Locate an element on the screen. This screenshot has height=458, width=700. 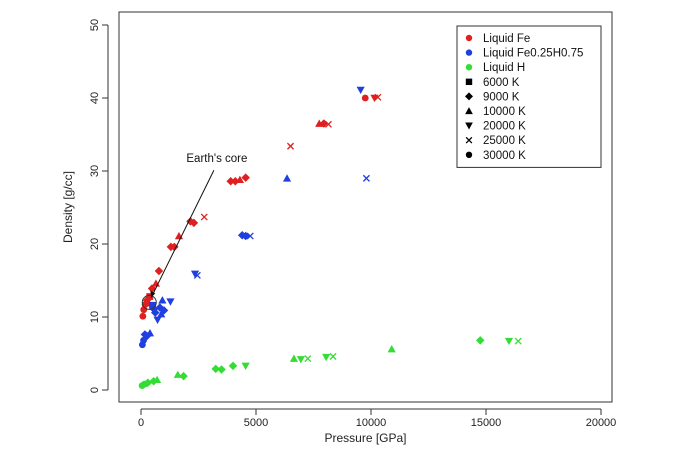
y-tick-label: 50 is located at coordinates (95, 25).